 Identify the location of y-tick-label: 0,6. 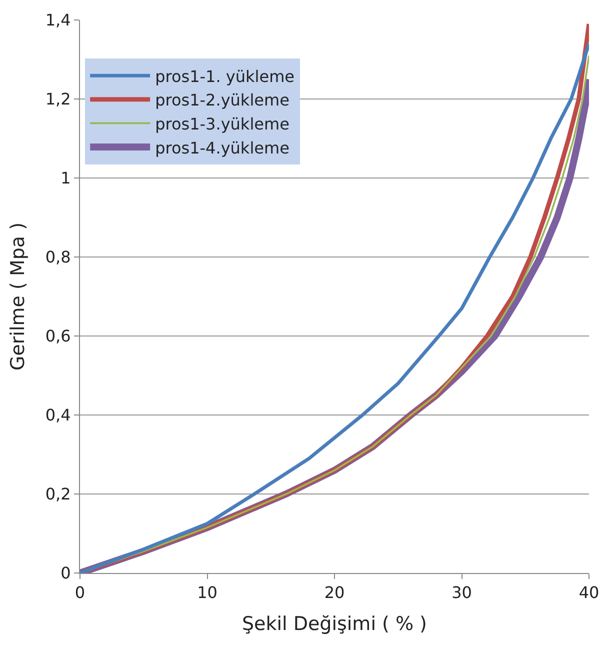
(58, 336).